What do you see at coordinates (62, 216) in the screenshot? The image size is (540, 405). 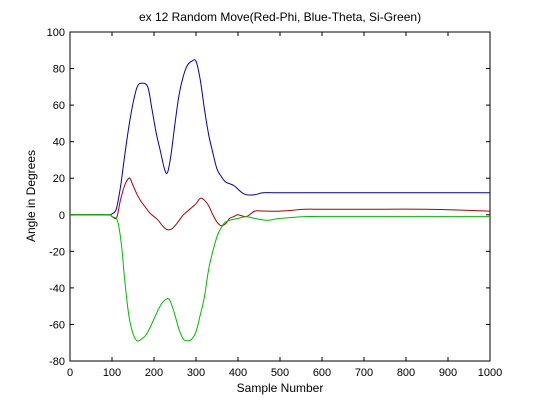 I see `y-tick-label: 0` at bounding box center [62, 216].